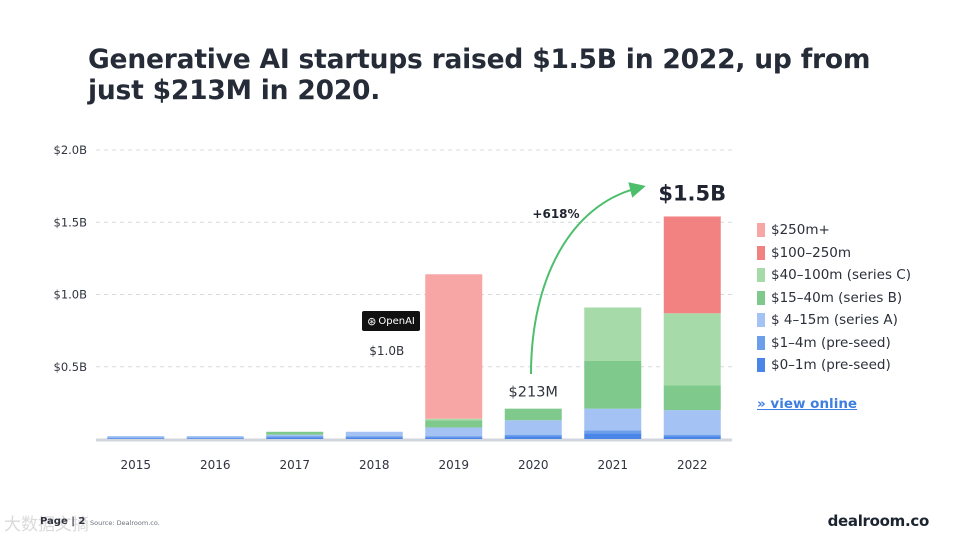 The height and width of the screenshot is (540, 960). What do you see at coordinates (374, 465) in the screenshot?
I see `x-tick-label: 2018` at bounding box center [374, 465].